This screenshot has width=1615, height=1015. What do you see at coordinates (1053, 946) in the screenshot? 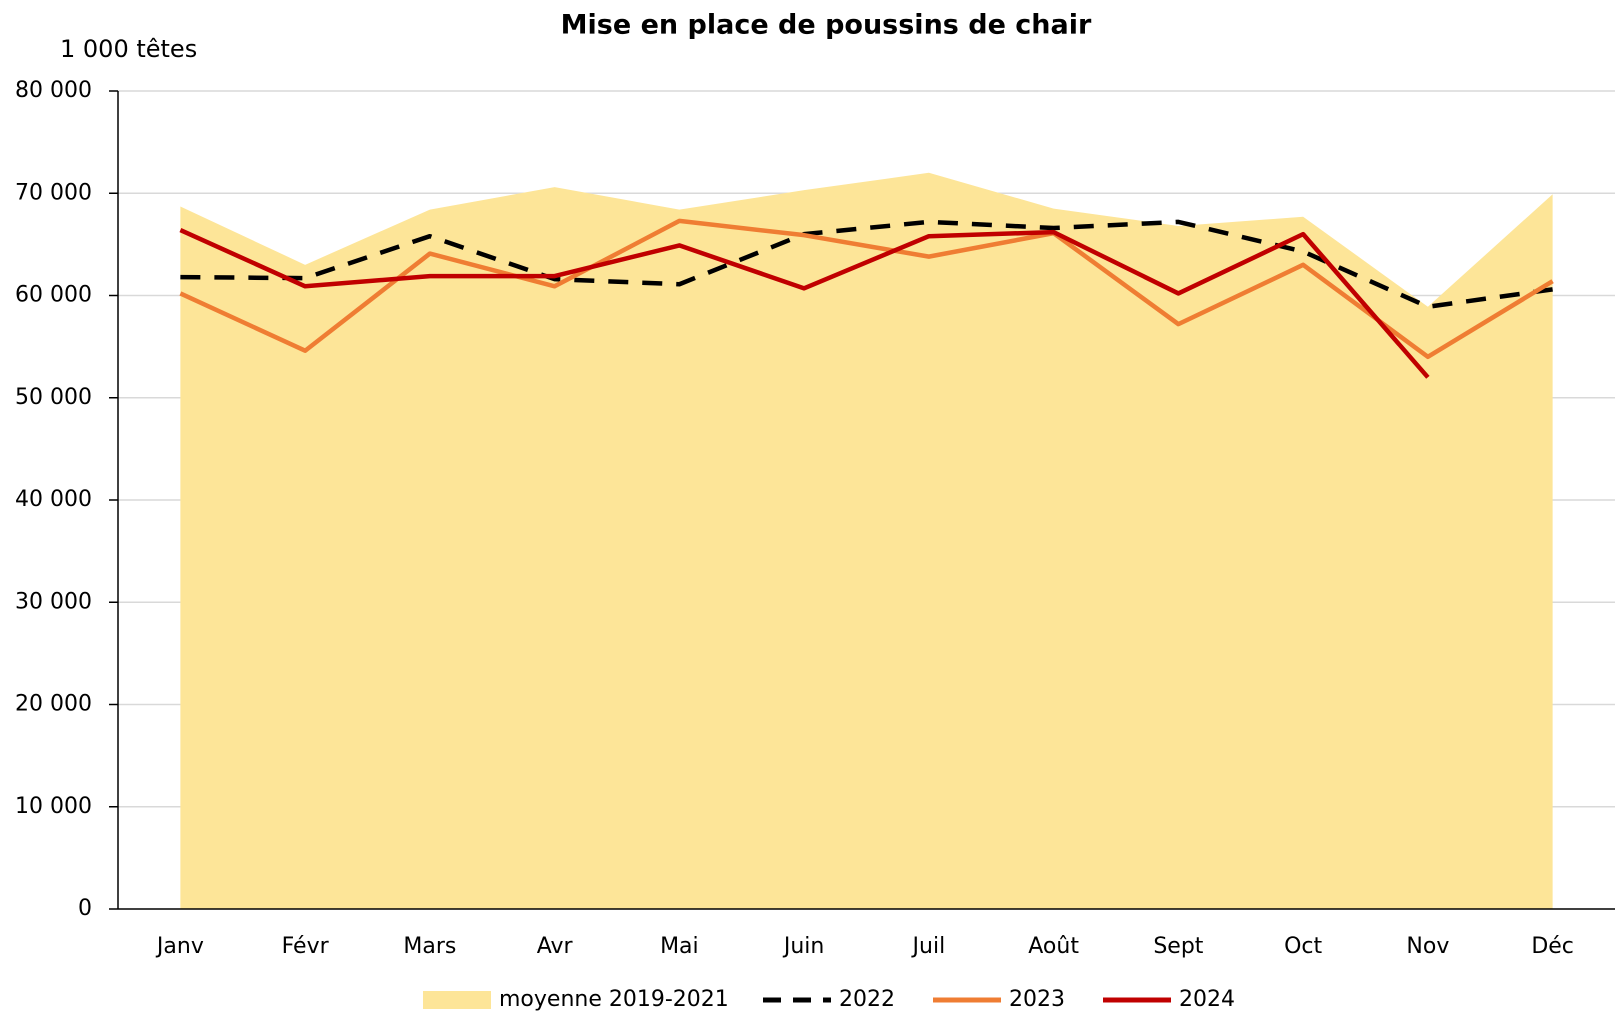
I see `x-tick-label: Août` at bounding box center [1053, 946].